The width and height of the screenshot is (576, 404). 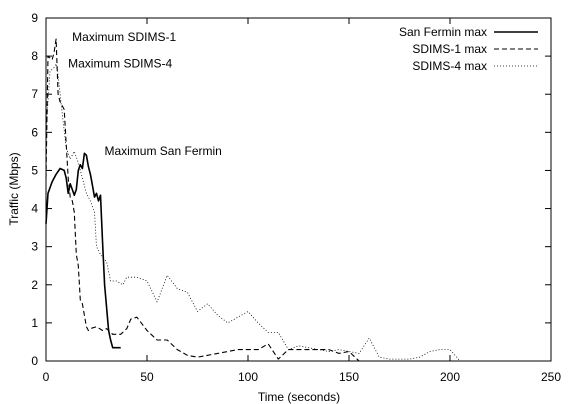 I want to click on x-tick-label: 200, so click(x=450, y=377).